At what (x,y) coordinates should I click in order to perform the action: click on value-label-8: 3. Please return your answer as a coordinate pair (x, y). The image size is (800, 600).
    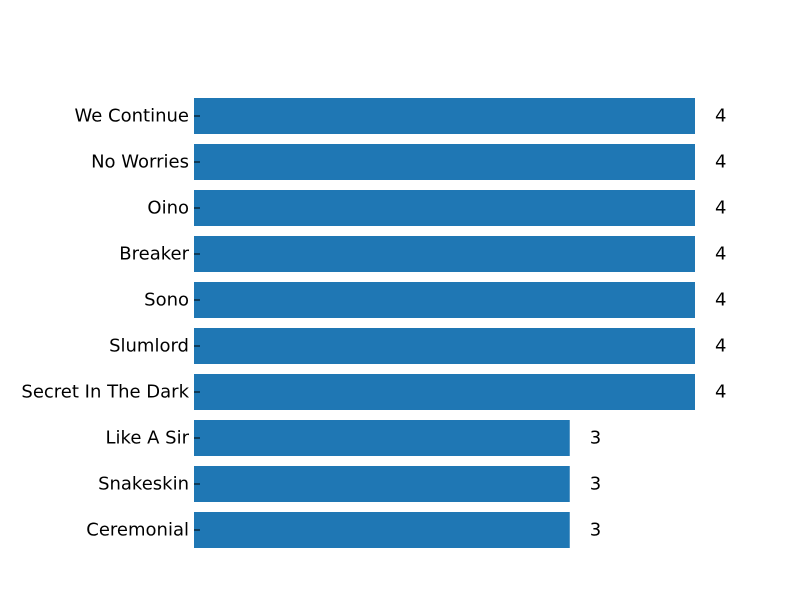
    Looking at the image, I should click on (595, 484).